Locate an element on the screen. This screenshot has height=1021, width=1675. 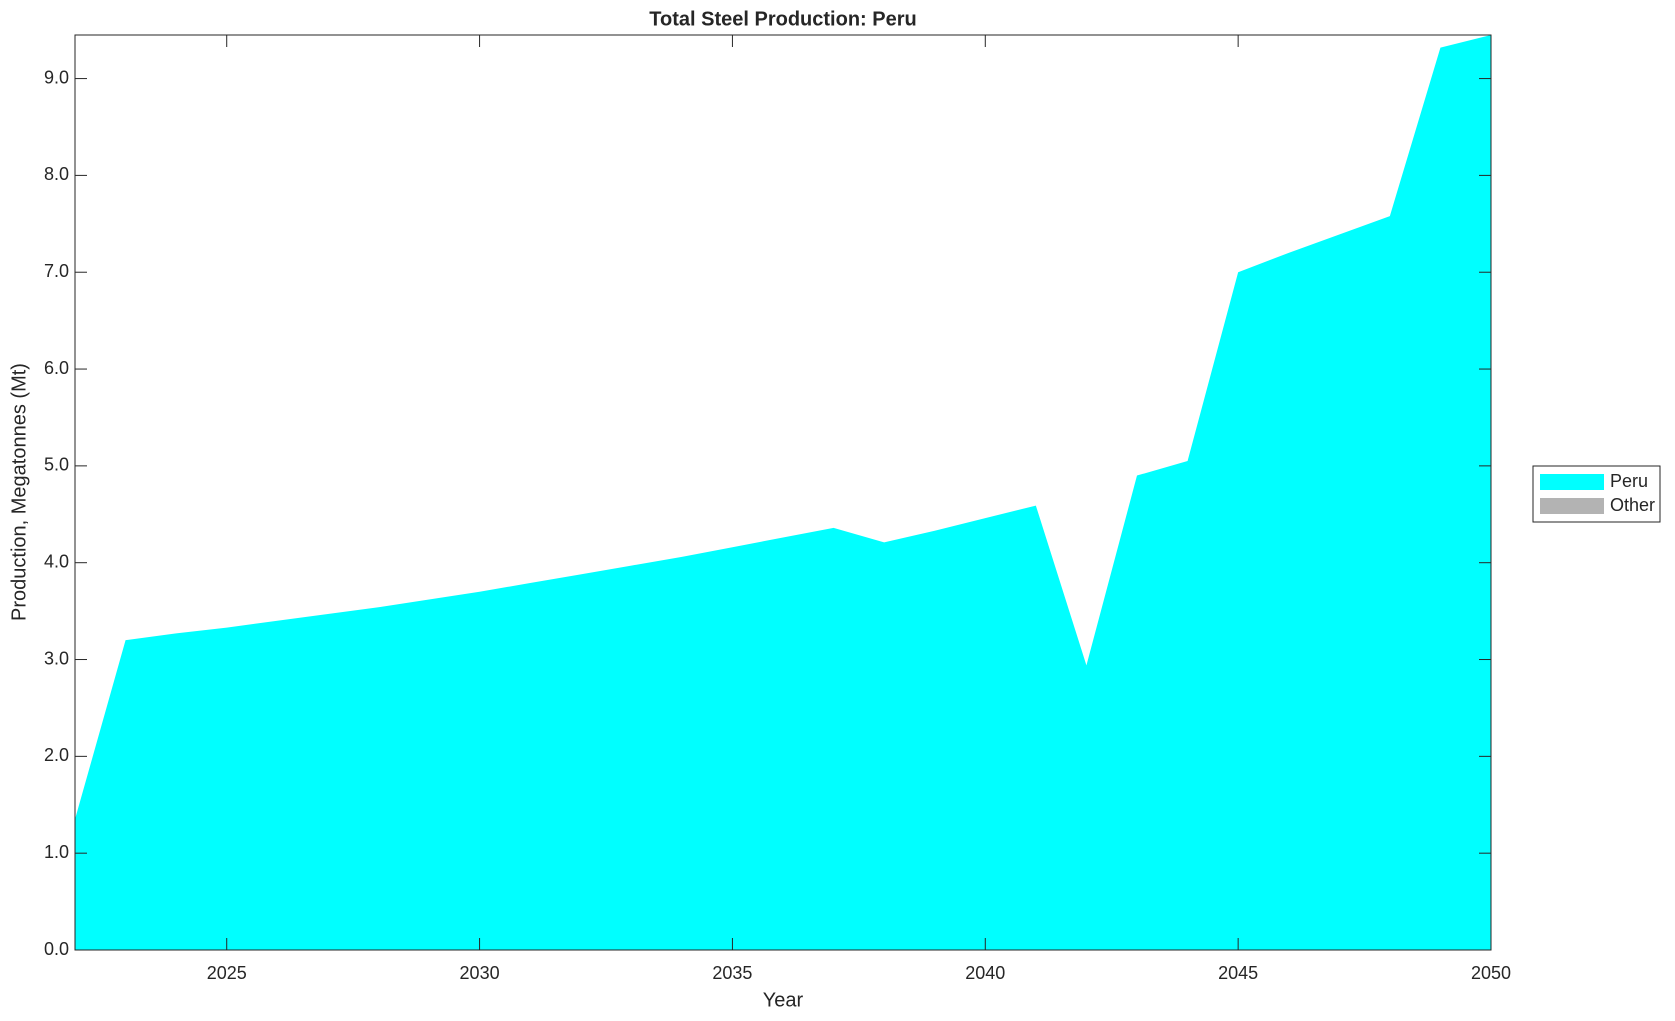
y-tick-label: 8.0 is located at coordinates (56, 174).